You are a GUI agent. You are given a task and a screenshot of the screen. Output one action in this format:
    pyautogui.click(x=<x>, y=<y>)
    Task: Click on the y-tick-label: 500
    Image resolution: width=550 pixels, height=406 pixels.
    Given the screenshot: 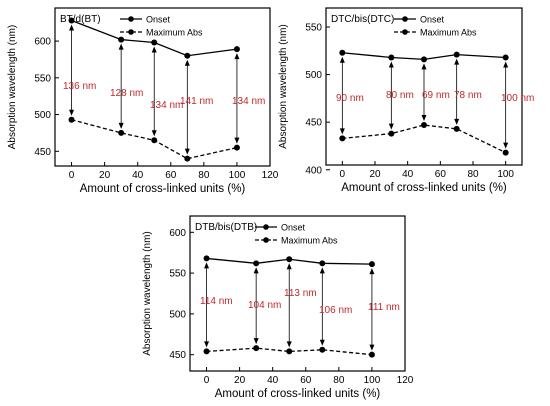 What is the action you would take?
    pyautogui.click(x=42, y=115)
    